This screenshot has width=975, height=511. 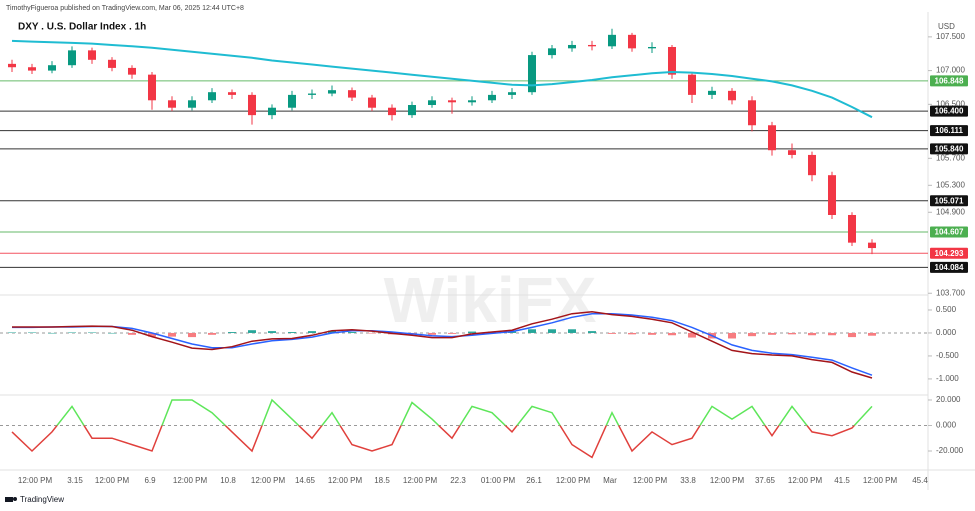 What do you see at coordinates (11, 499) in the screenshot?
I see `footer-logo` at bounding box center [11, 499].